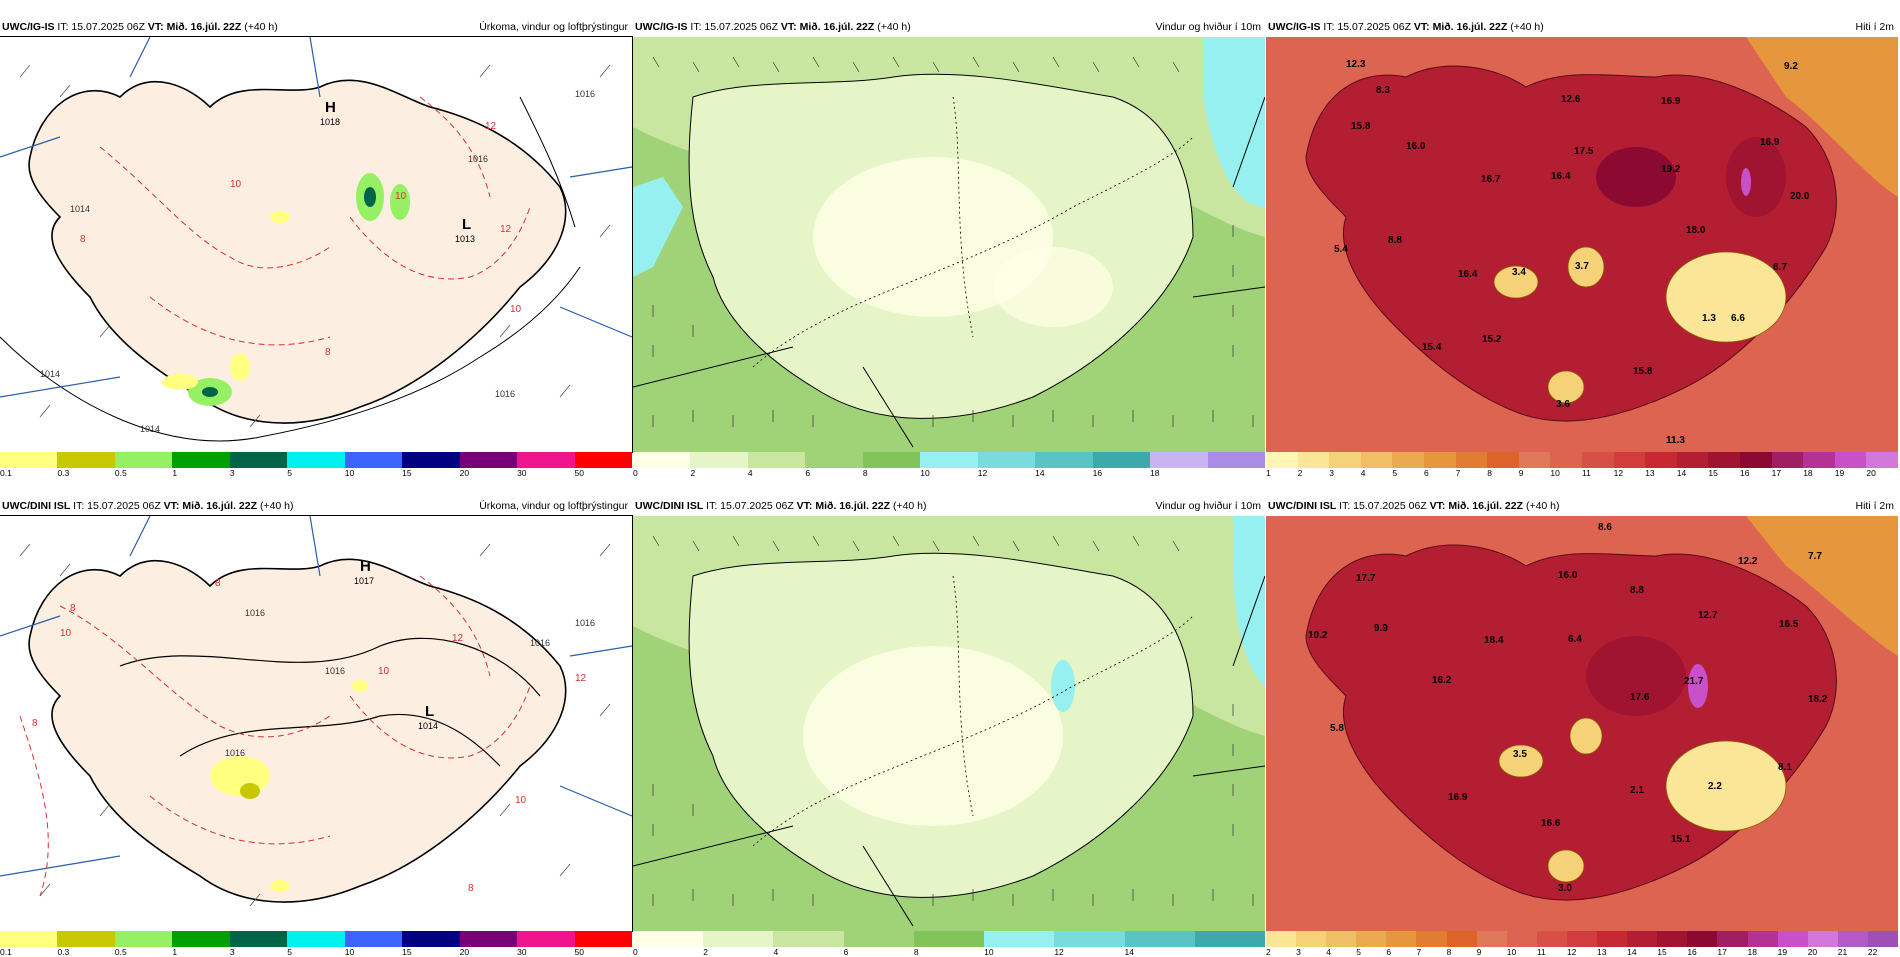 The width and height of the screenshot is (1900, 957). I want to click on legend-tick-label: 5, so click(289, 473).